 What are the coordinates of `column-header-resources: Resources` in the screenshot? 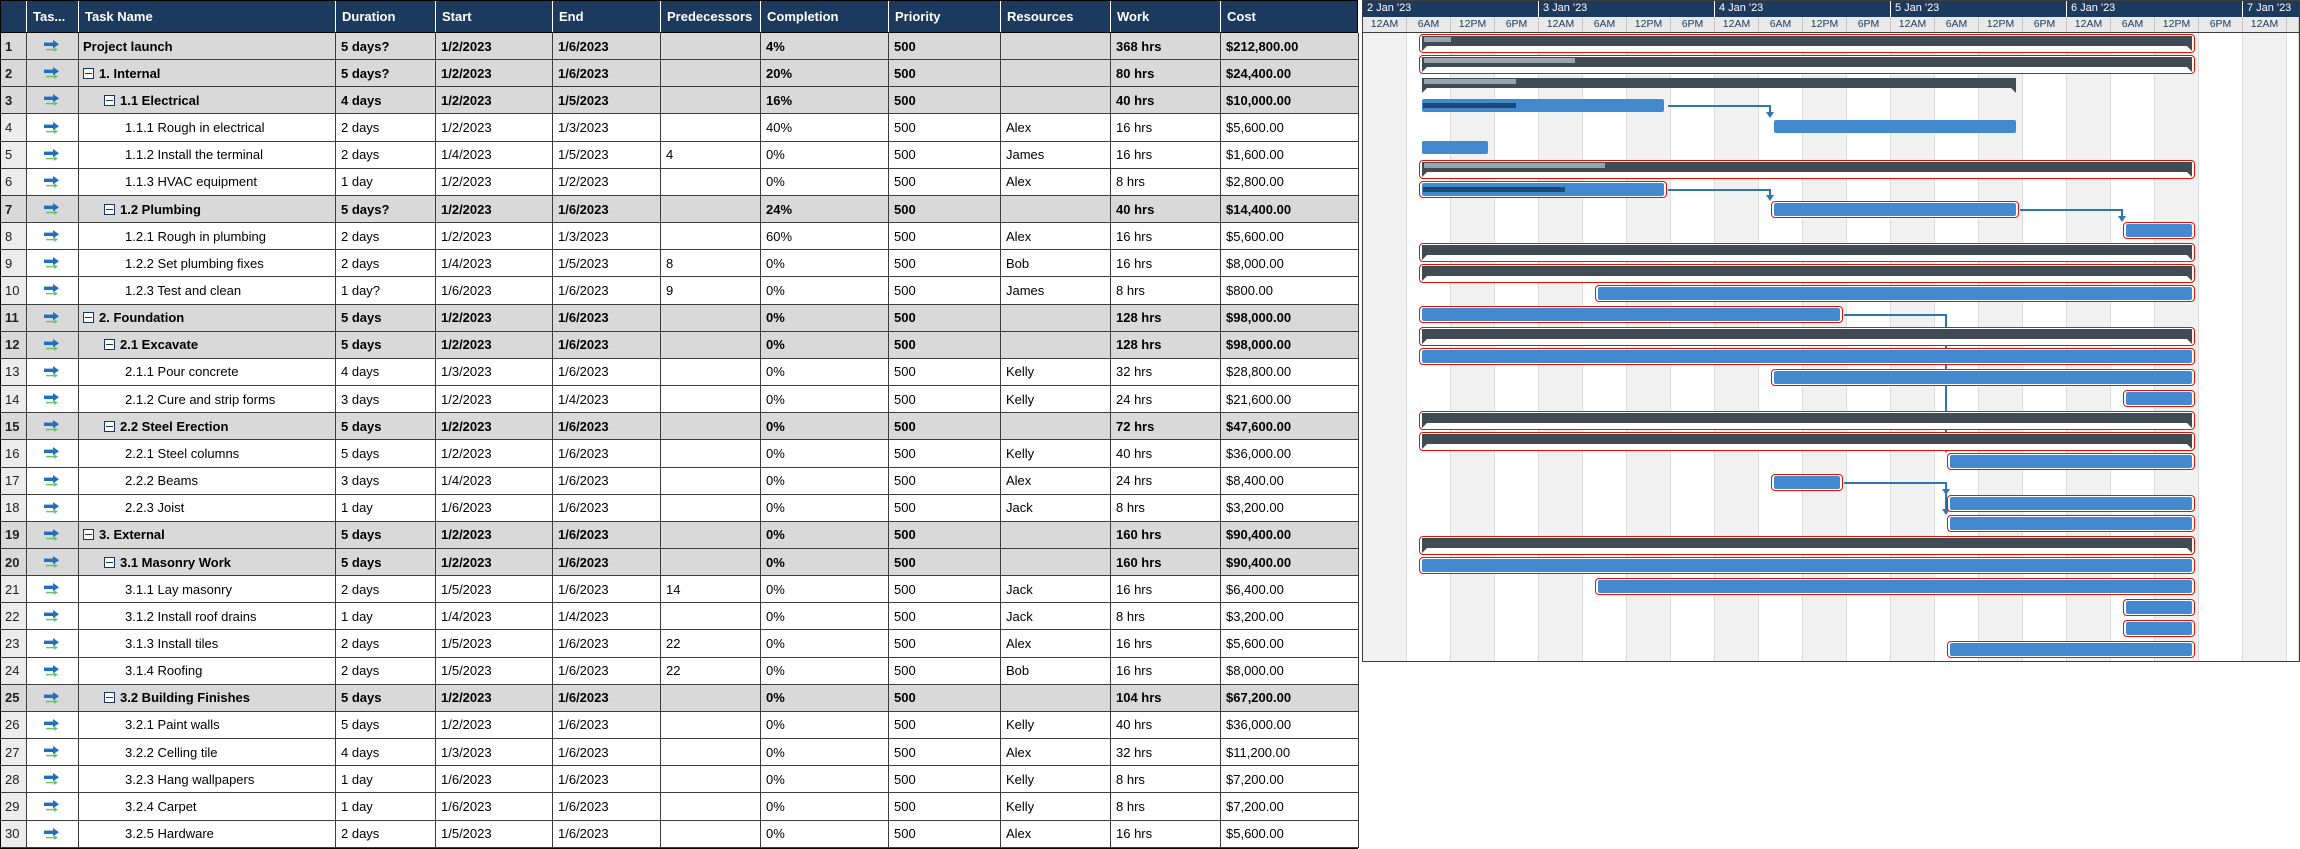 It's located at (1056, 16).